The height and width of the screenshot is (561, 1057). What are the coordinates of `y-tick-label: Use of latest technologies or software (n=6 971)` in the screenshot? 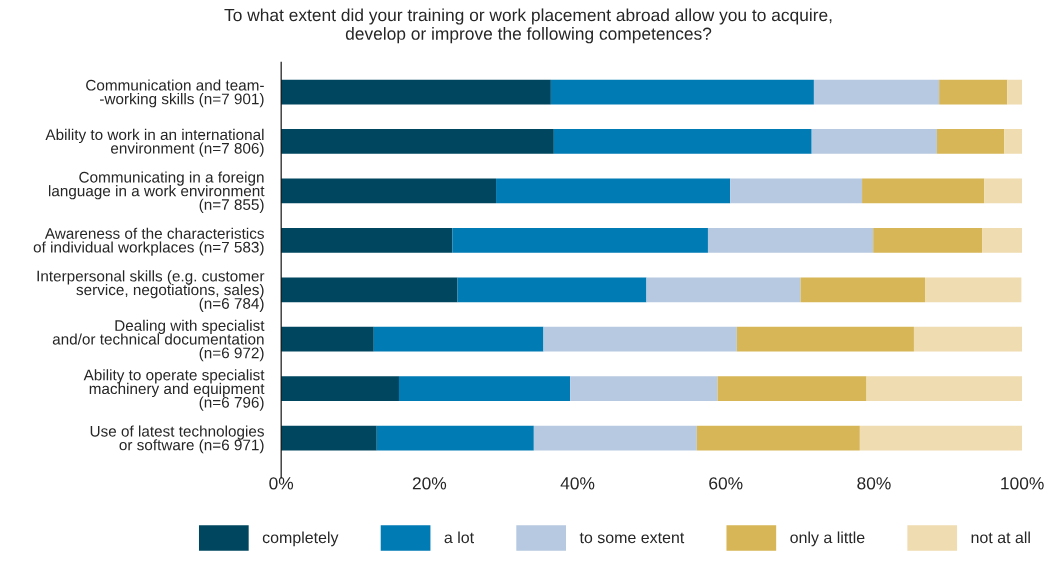 It's located at (177, 439).